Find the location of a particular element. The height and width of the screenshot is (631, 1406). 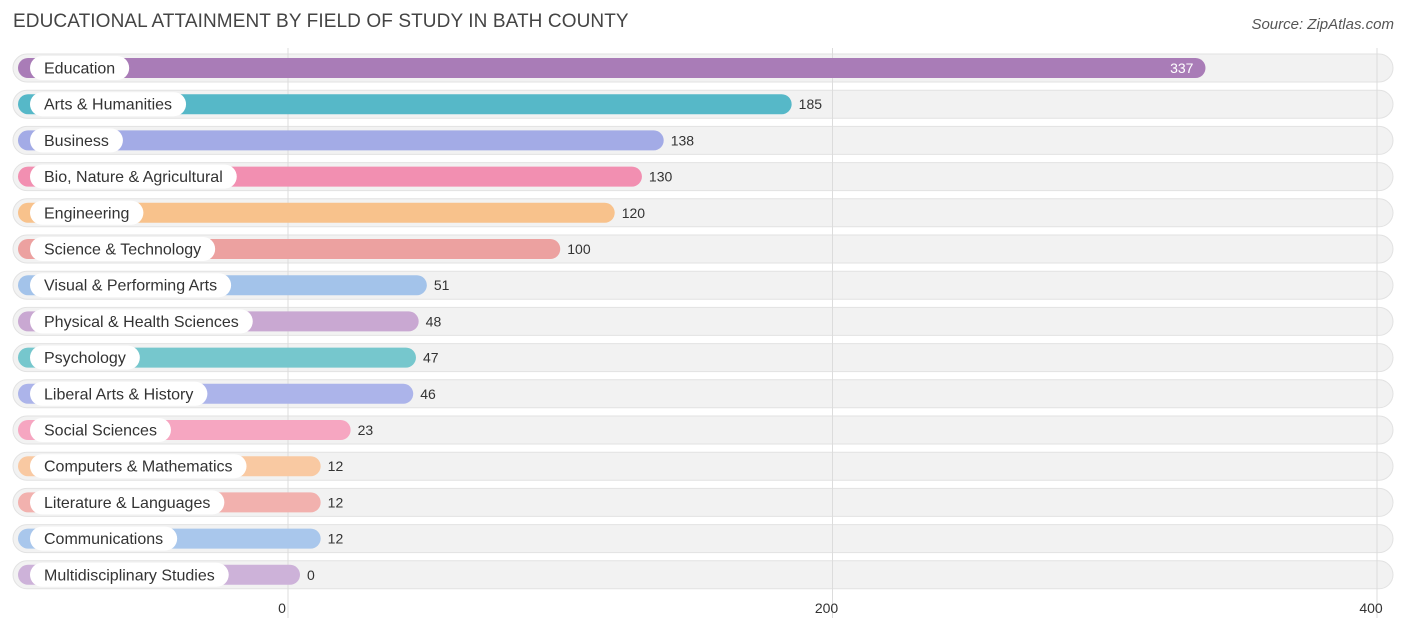

category-label: Education is located at coordinates (79, 69).